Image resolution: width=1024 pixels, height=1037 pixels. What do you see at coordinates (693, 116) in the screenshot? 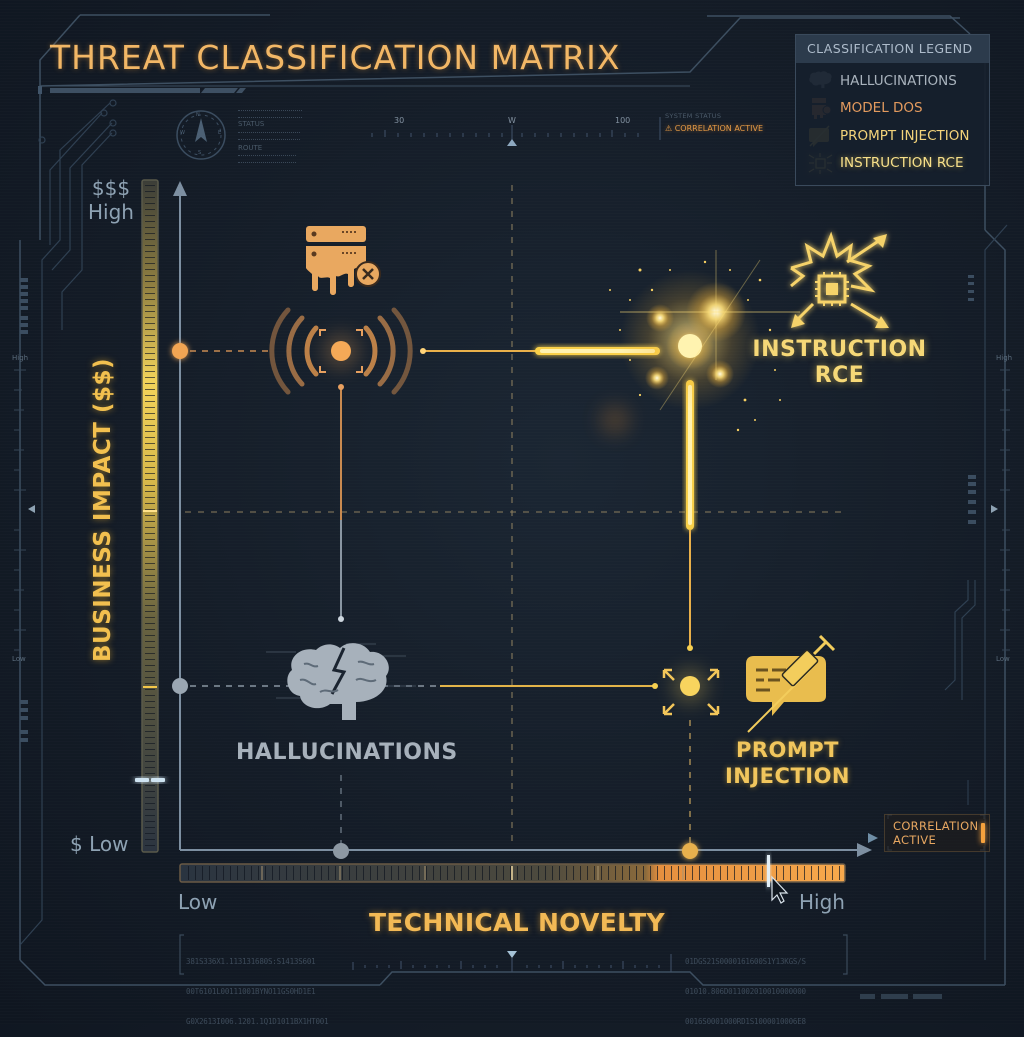
I see `system-status-label: SYSTEM STATUS` at bounding box center [693, 116].